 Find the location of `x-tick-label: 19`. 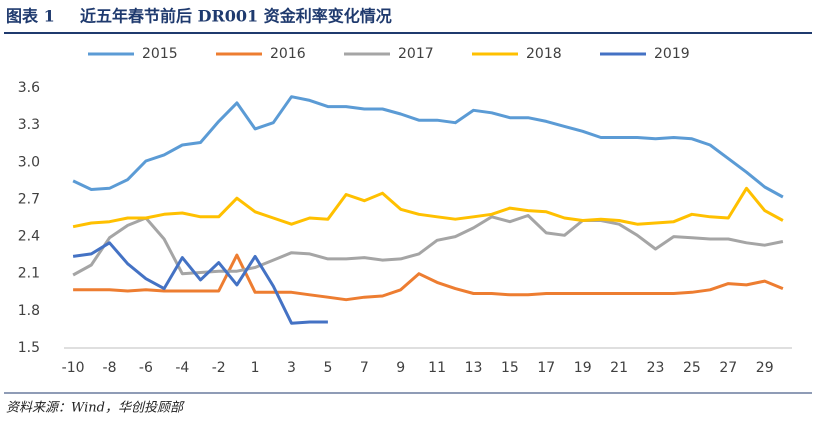

x-tick-label: 19 is located at coordinates (583, 368).